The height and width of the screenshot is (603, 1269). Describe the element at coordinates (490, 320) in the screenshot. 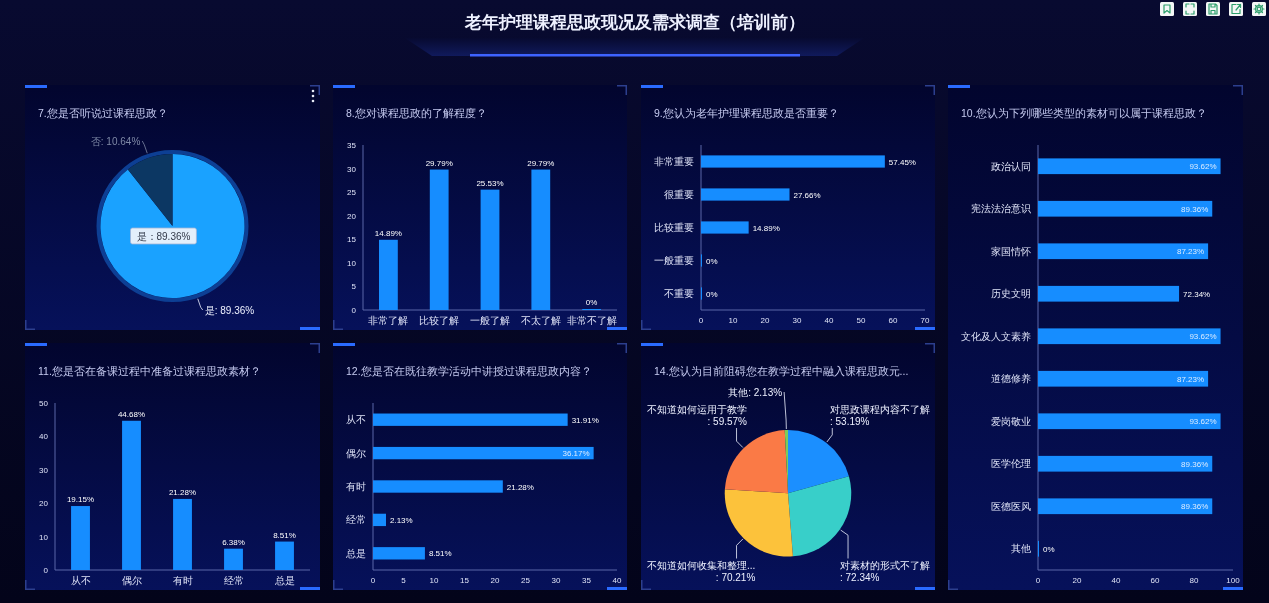

I see `x-tick-label: 一般了解` at that location.